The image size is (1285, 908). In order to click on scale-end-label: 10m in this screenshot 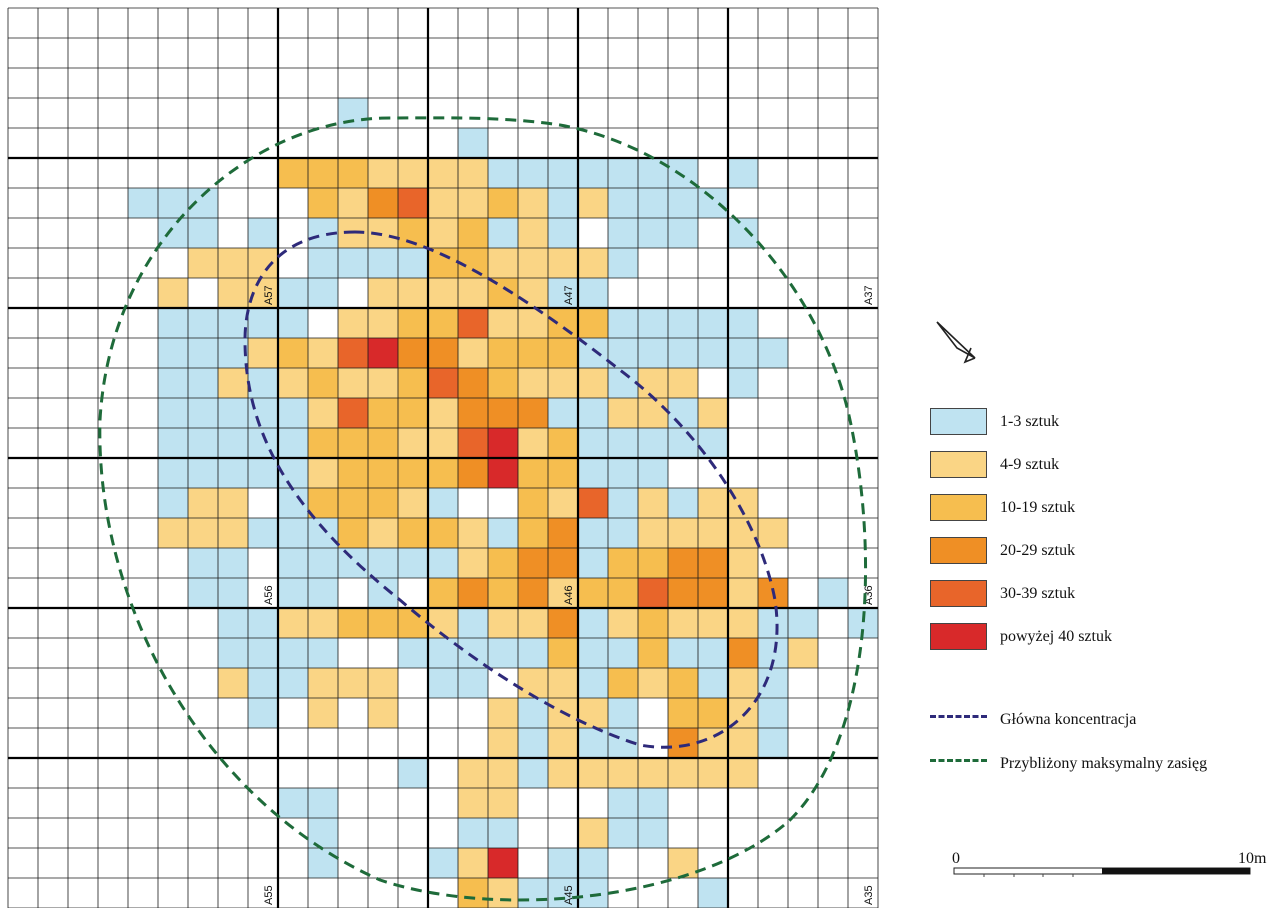, I will do `click(1252, 858)`.